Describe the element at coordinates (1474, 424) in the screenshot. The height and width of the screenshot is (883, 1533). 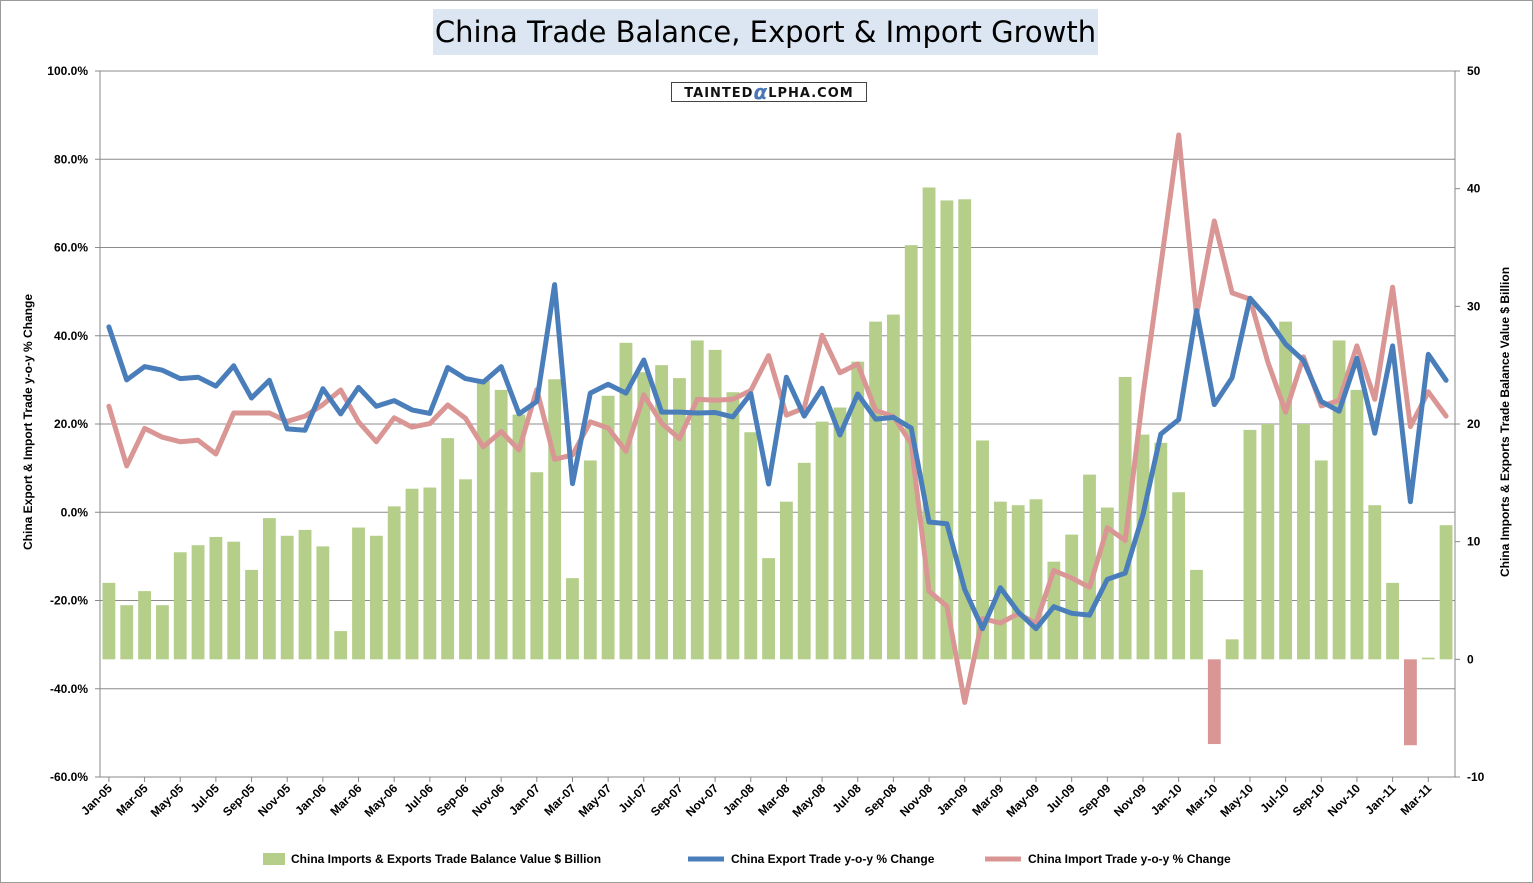
I see `right-tick-label: 20` at that location.